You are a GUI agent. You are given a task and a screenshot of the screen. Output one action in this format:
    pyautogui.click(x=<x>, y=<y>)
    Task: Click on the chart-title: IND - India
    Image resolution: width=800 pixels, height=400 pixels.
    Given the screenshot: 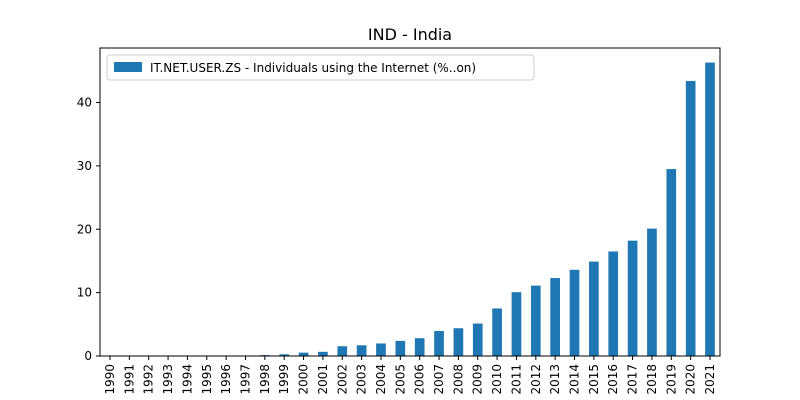 What is the action you would take?
    pyautogui.click(x=410, y=34)
    